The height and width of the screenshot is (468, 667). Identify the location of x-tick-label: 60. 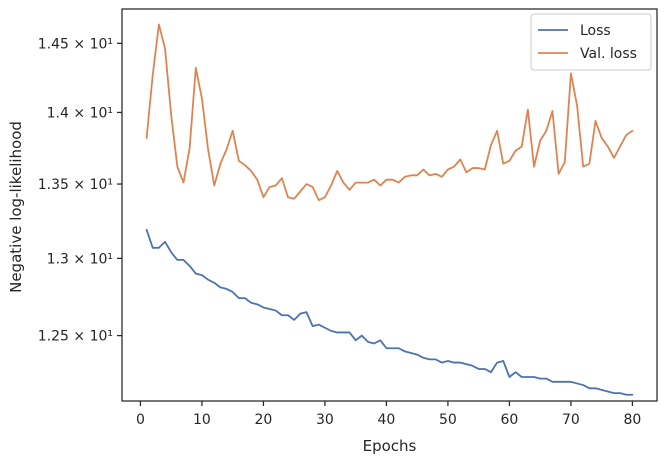
(509, 420).